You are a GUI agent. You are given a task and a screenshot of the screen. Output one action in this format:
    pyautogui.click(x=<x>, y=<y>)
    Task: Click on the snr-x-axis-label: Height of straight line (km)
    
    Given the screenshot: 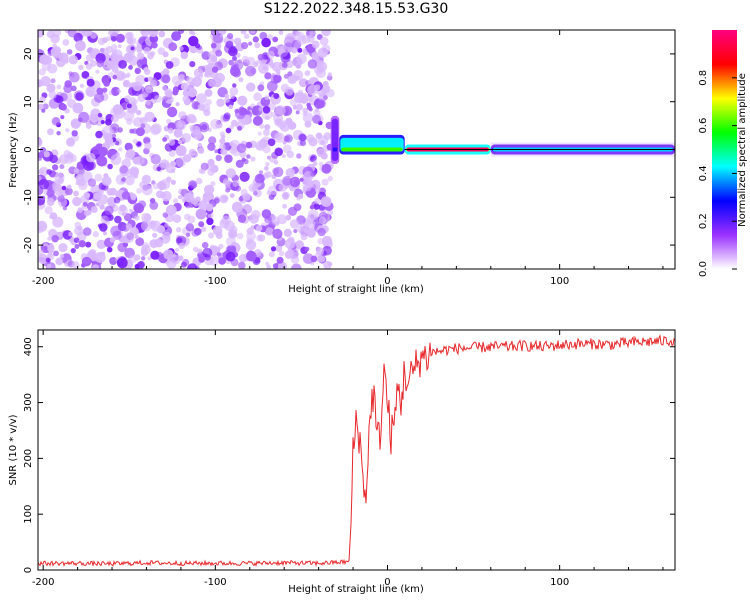 What is the action you would take?
    pyautogui.click(x=356, y=589)
    